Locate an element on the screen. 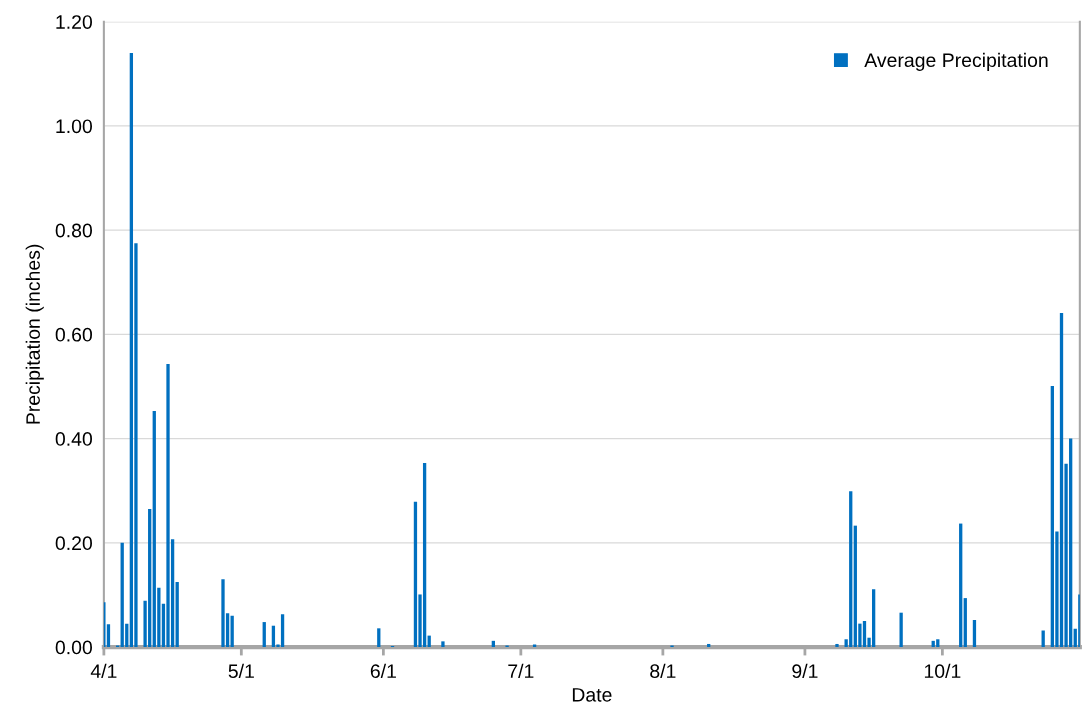 The height and width of the screenshot is (723, 1082). y-tick-label: 0.60 is located at coordinates (73, 334).